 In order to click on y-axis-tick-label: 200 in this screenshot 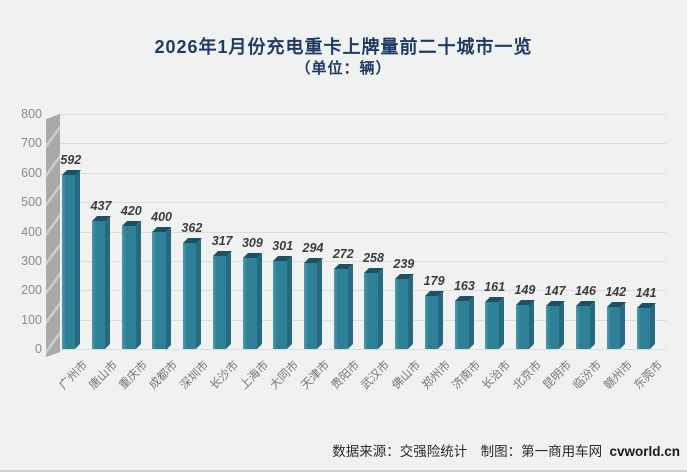, I will do `click(31, 290)`.